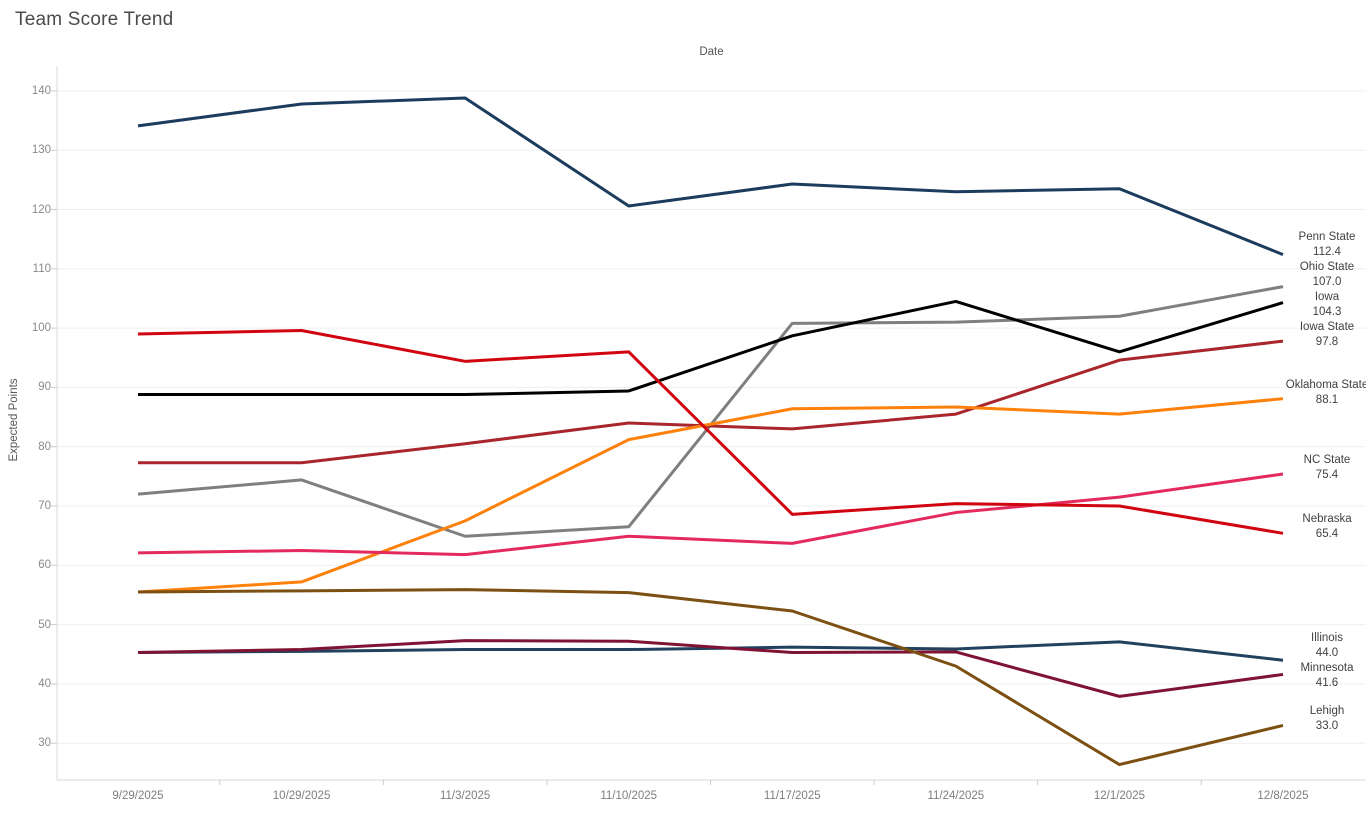 Image resolution: width=1366 pixels, height=816 pixels. I want to click on chart-title: Team Score Trend, so click(94, 19).